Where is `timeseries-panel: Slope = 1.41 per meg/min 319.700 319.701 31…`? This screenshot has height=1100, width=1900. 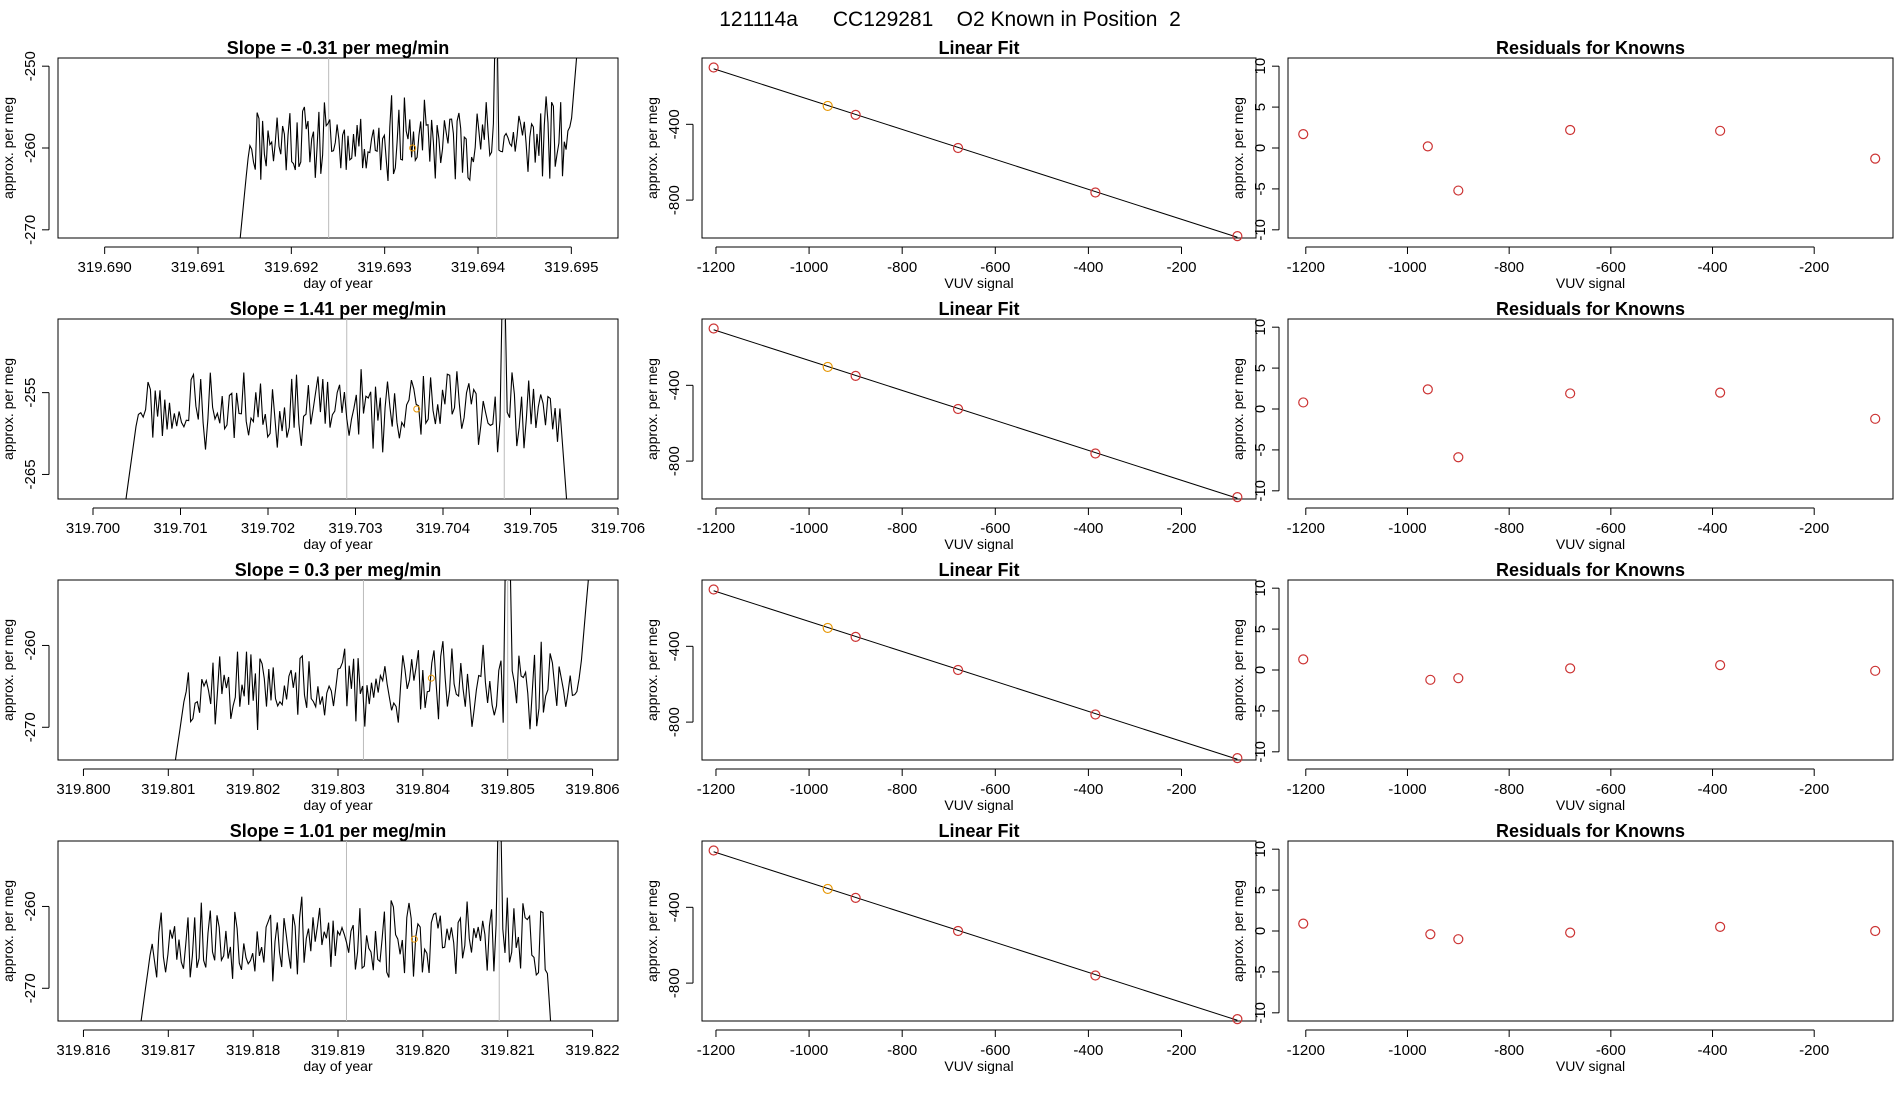
timeseries-panel: Slope = 1.41 per meg/min 319.700 319.701 31… is located at coordinates (322, 425).